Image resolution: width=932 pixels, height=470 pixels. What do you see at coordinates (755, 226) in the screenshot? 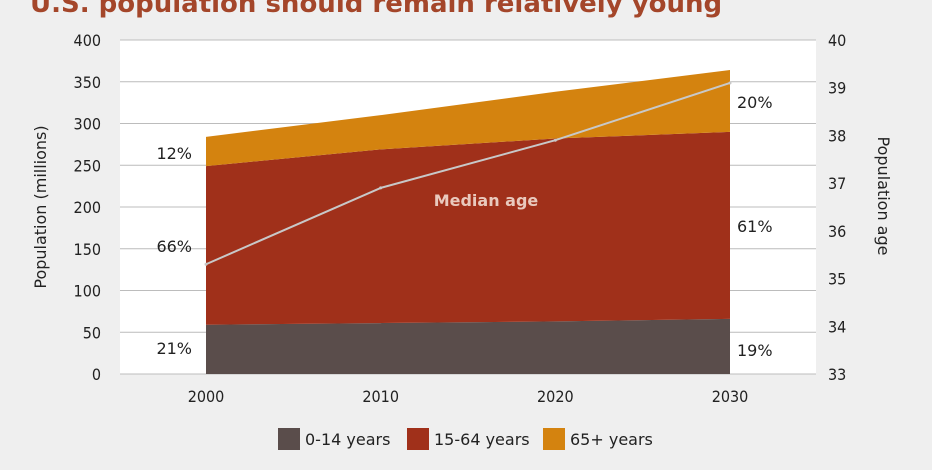
I see `right-pct-label: 61%` at bounding box center [755, 226].